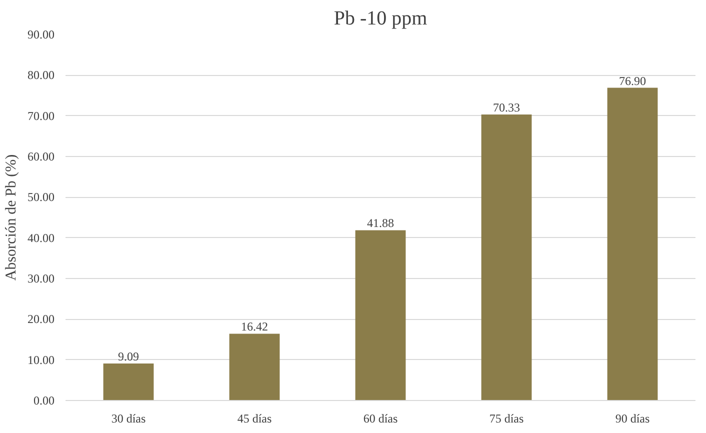 This screenshot has height=433, width=706. What do you see at coordinates (381, 19) in the screenshot?
I see `chart-title: Pb -10 ppm` at bounding box center [381, 19].